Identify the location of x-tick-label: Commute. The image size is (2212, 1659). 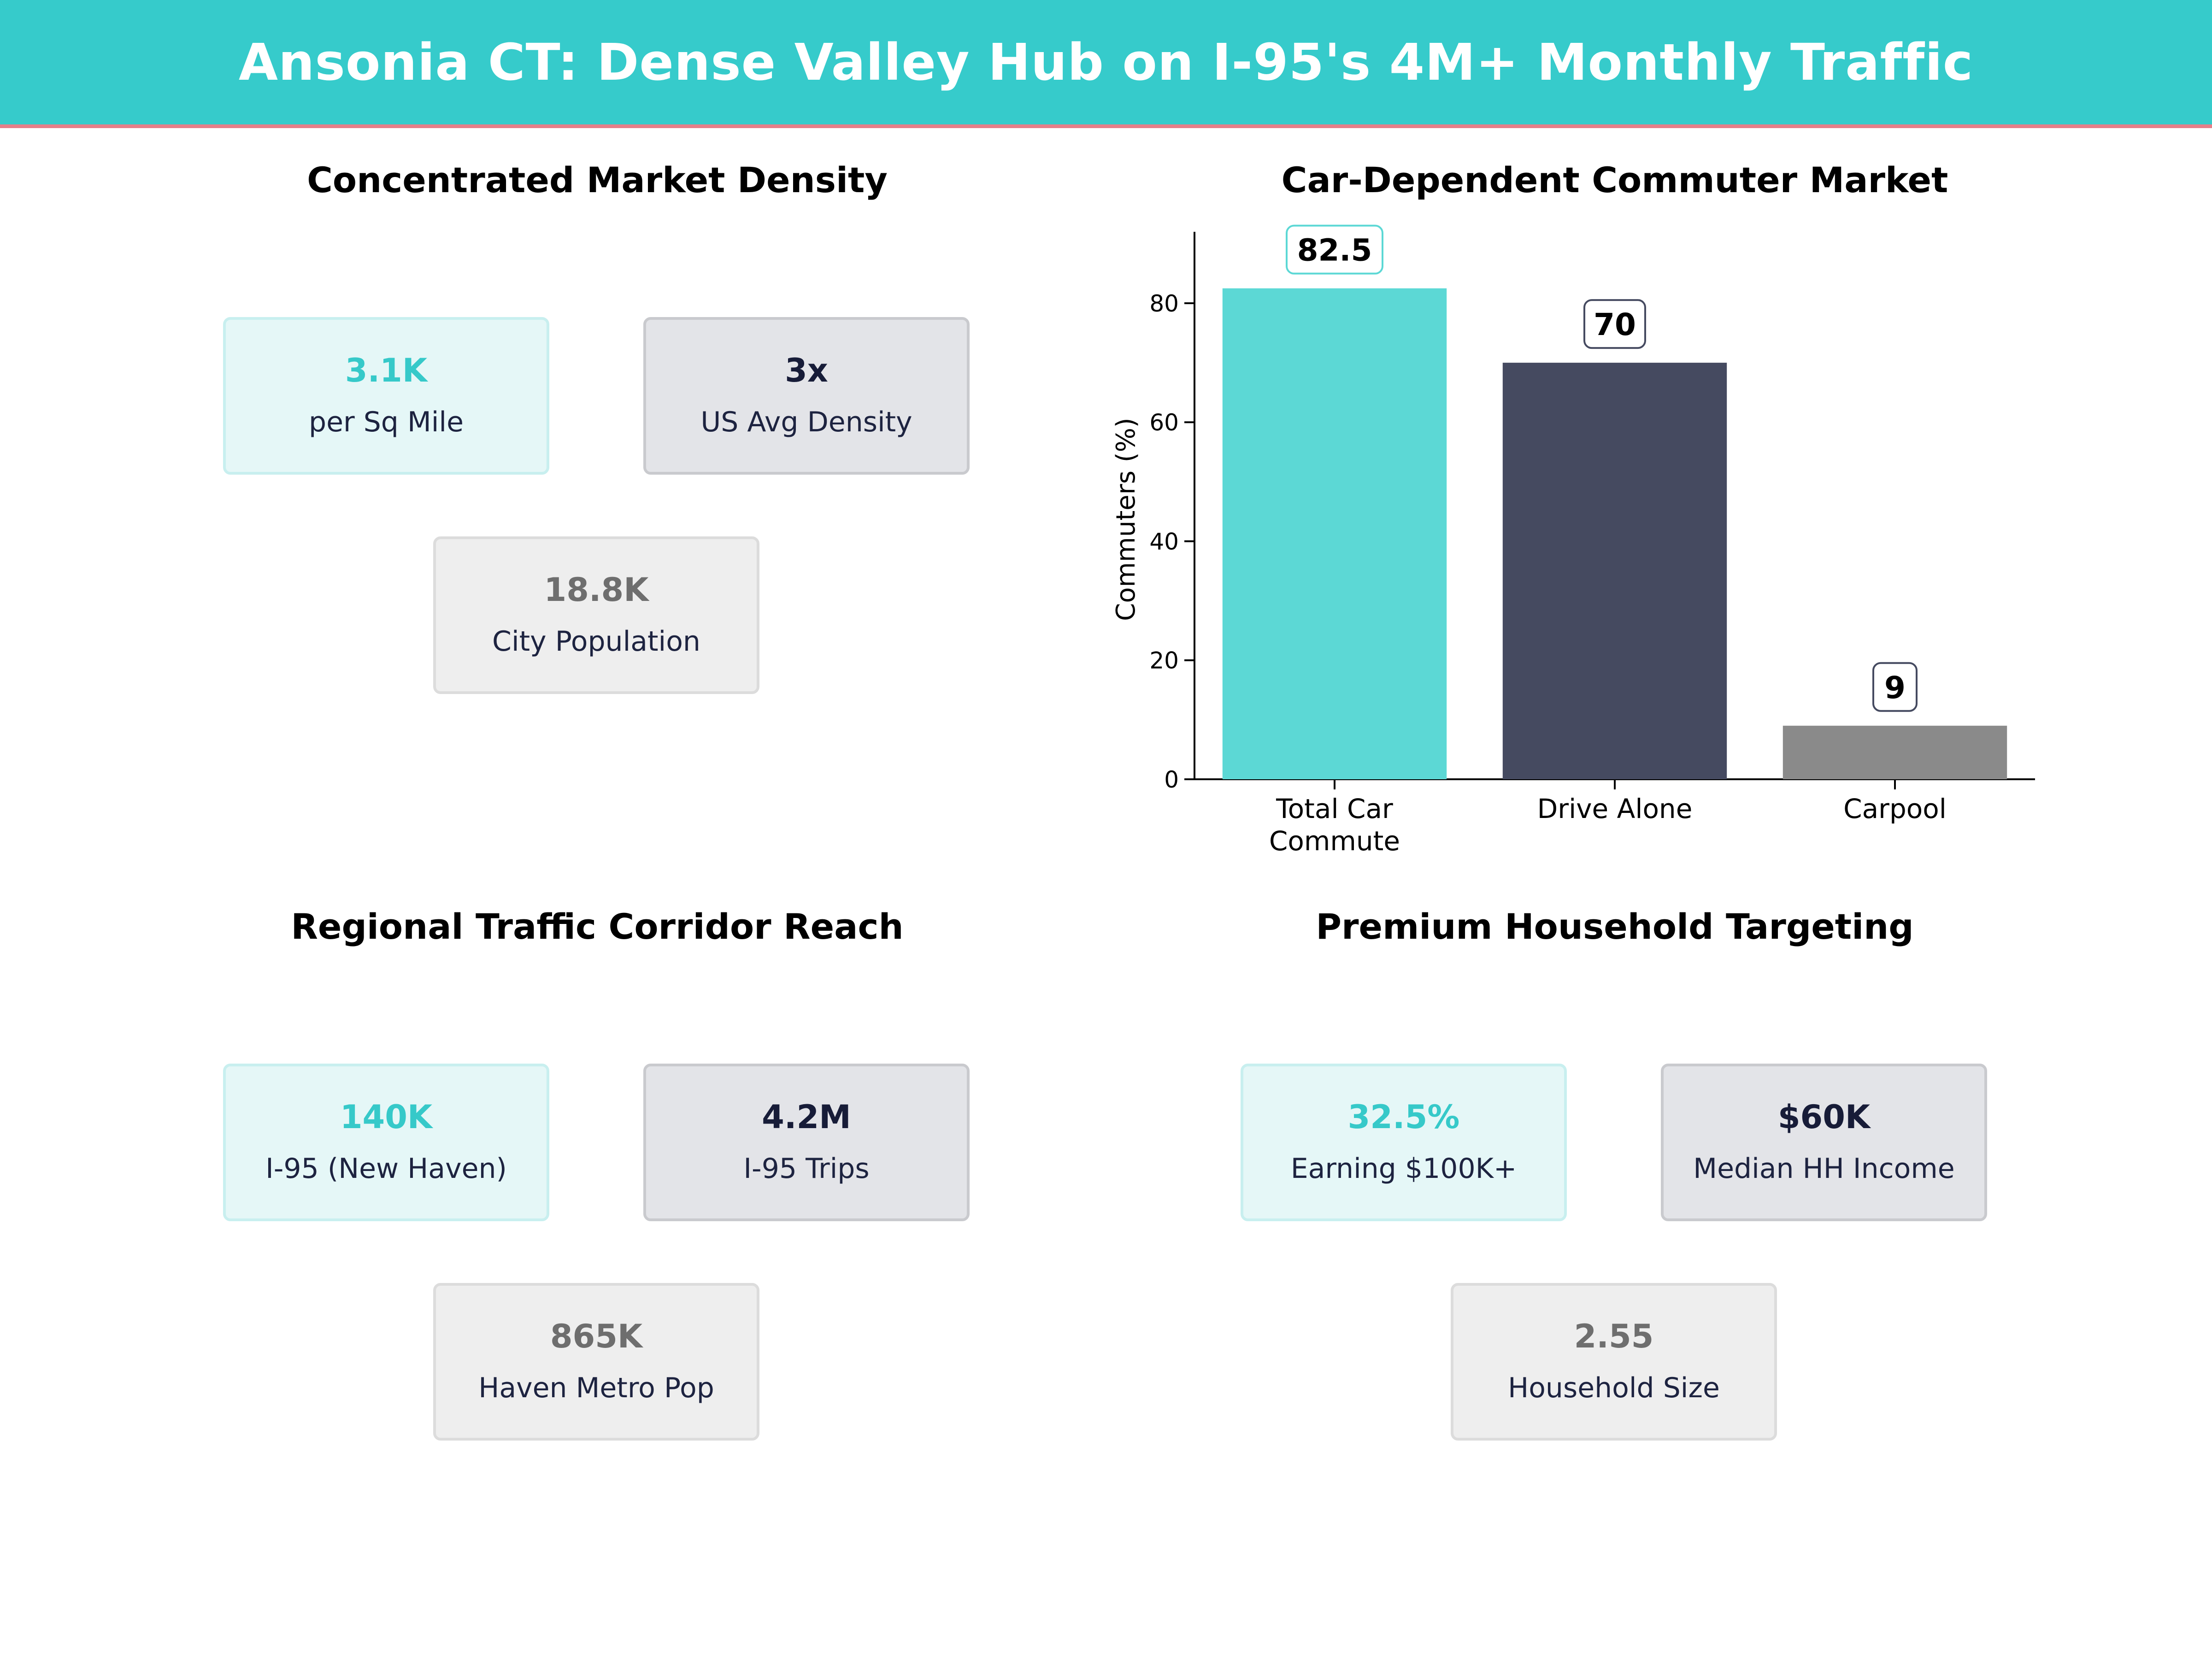
(1334, 841).